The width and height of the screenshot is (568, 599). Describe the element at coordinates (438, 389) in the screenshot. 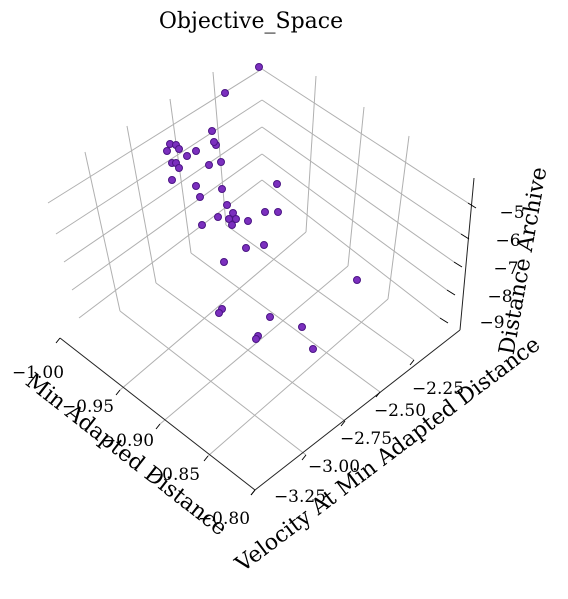

I see `y-tick-label: −2.25` at that location.